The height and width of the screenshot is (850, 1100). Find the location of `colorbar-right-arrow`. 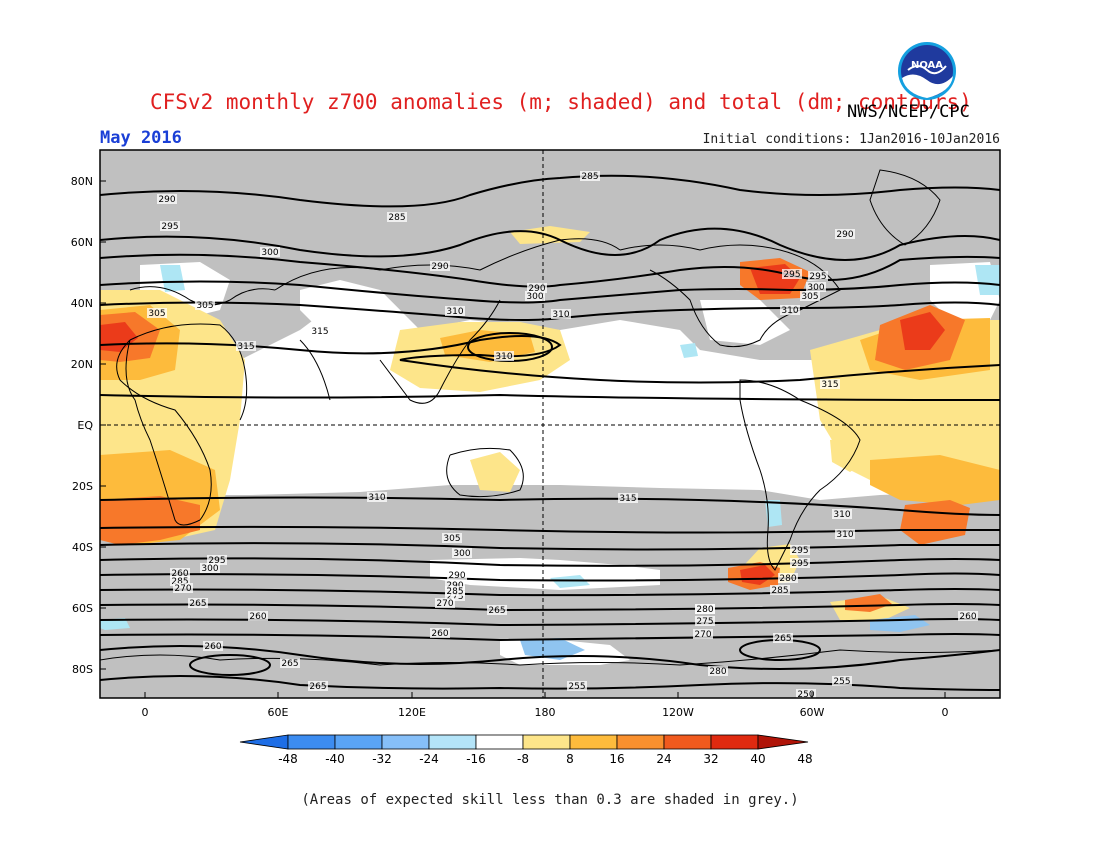

colorbar-right-arrow is located at coordinates (783, 742).